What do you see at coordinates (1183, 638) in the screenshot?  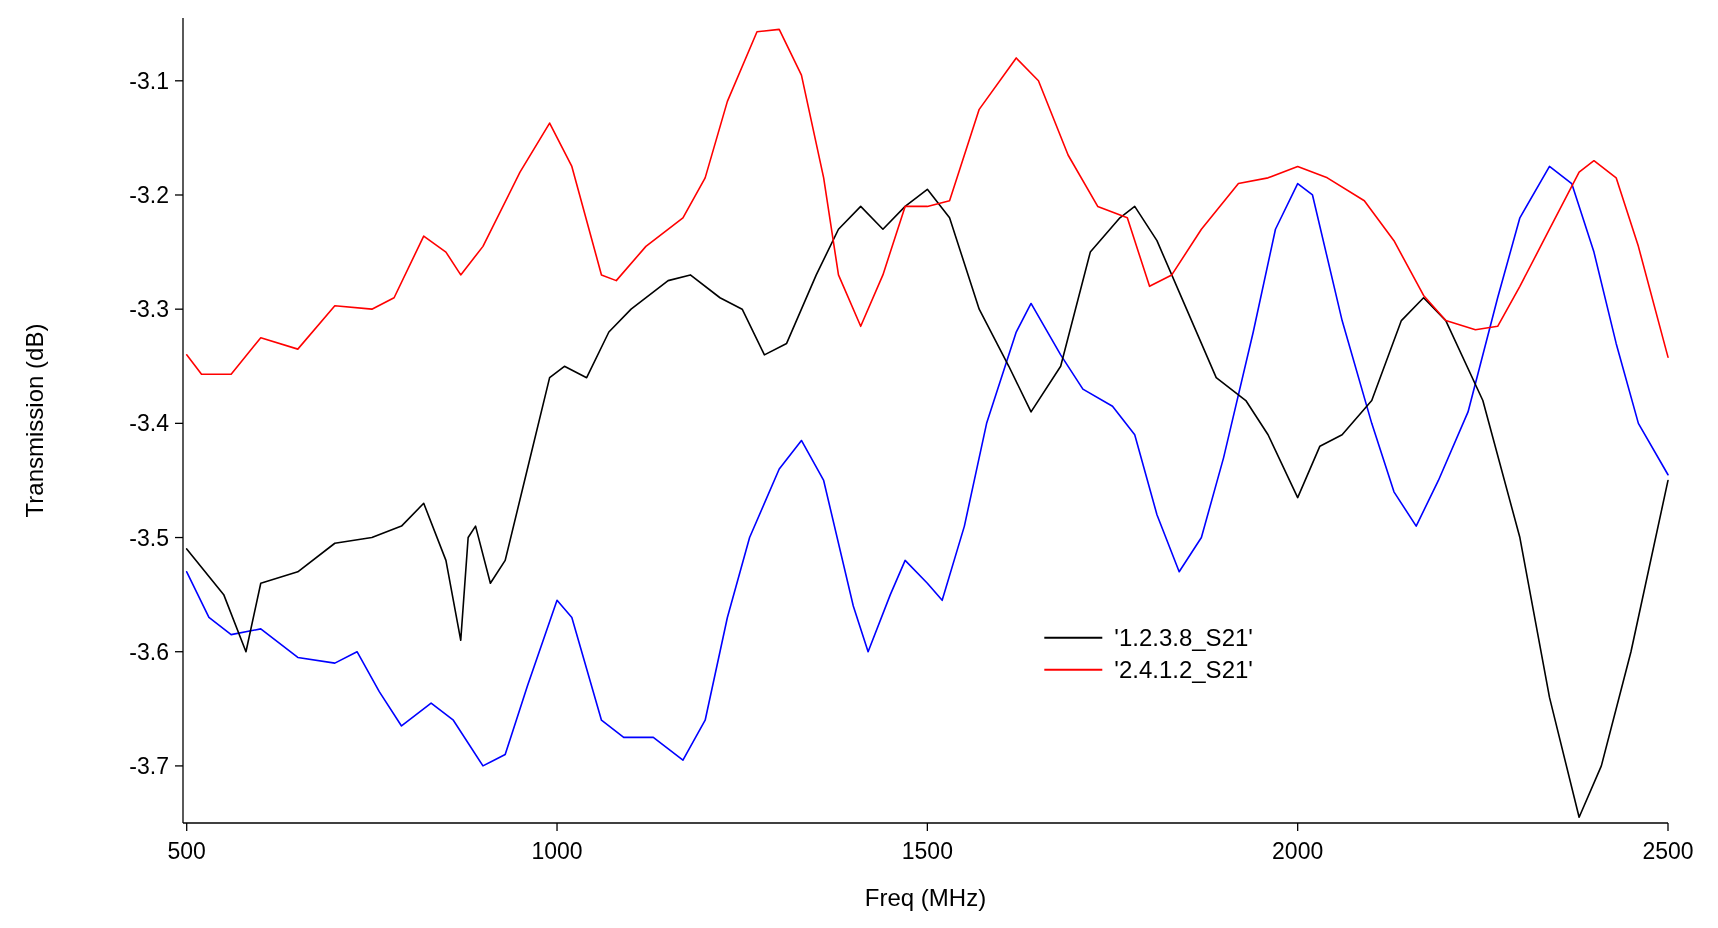 I see `legend-label: '1.2.3.8_S21'` at bounding box center [1183, 638].